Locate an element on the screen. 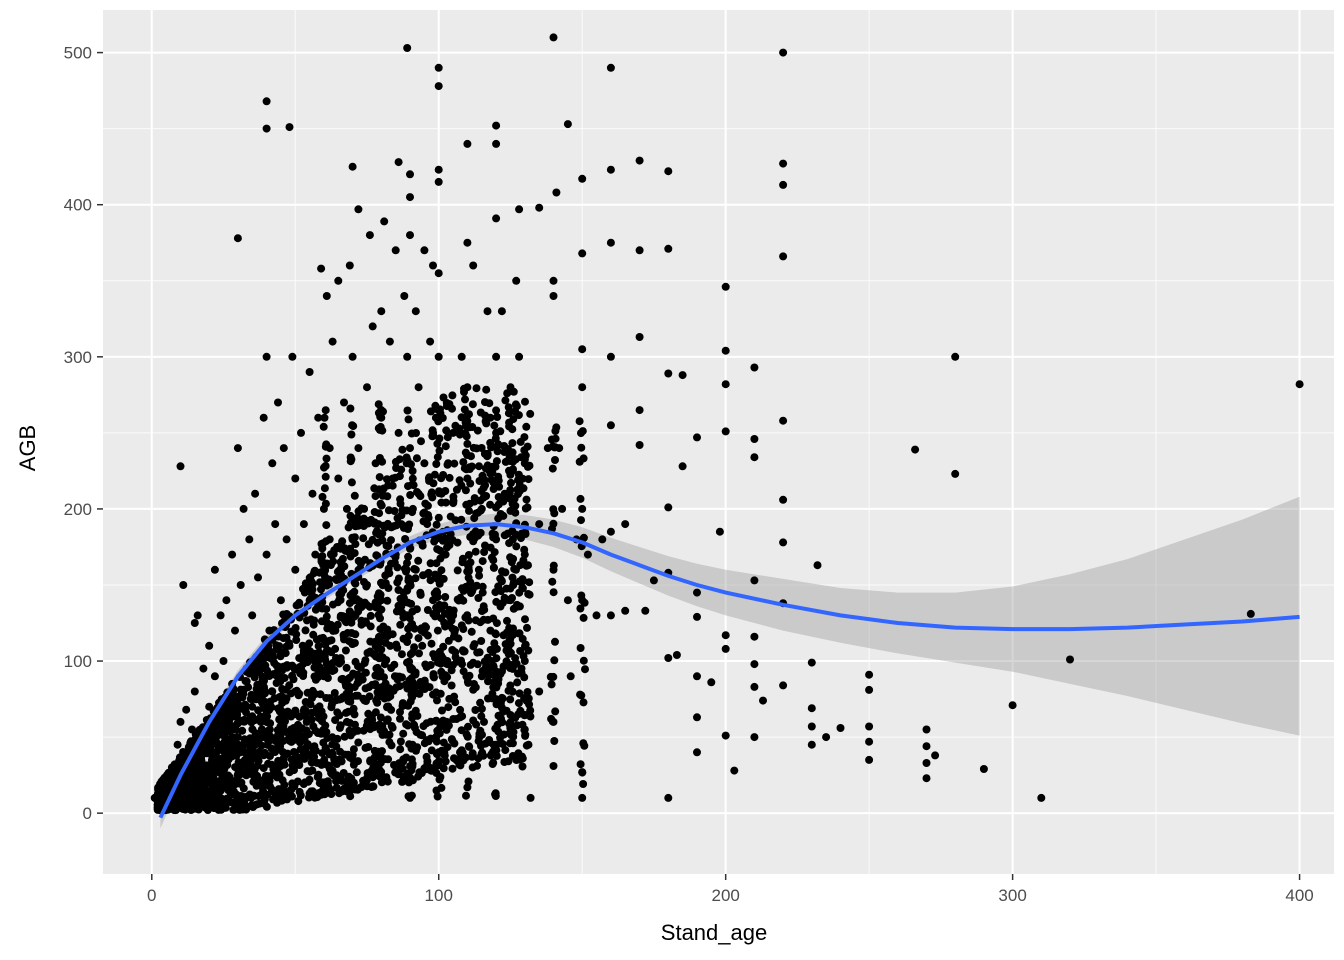 The height and width of the screenshot is (960, 1344). y-axis: 0 100 200 300 400 500 is located at coordinates (83, 433).